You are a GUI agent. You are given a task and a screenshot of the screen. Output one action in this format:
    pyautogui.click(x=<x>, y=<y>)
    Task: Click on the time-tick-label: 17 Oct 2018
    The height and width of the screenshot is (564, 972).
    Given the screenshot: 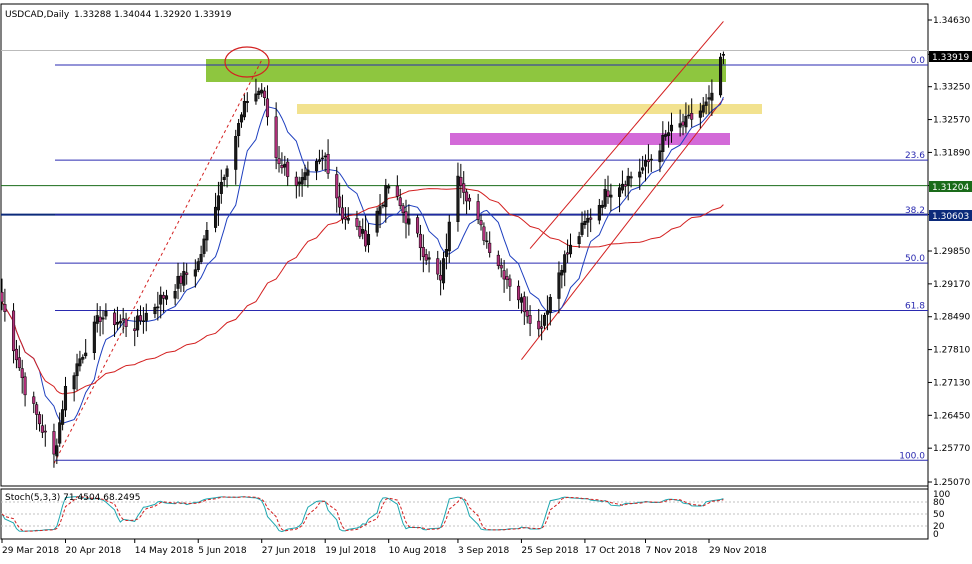 What is the action you would take?
    pyautogui.click(x=613, y=551)
    